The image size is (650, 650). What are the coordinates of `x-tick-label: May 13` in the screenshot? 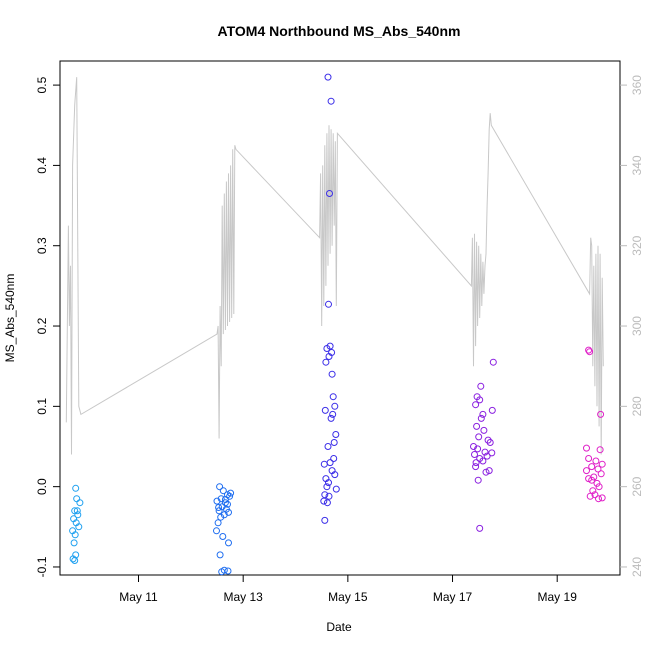 It's located at (243, 597).